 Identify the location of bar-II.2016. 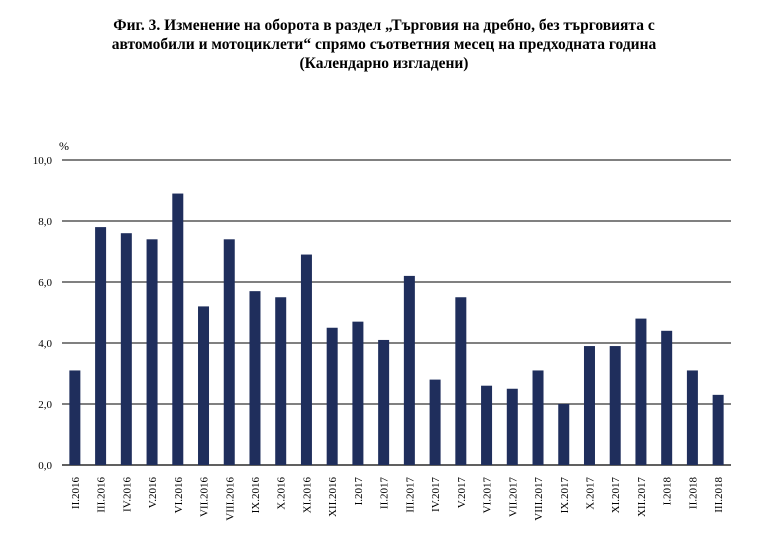
(75, 417).